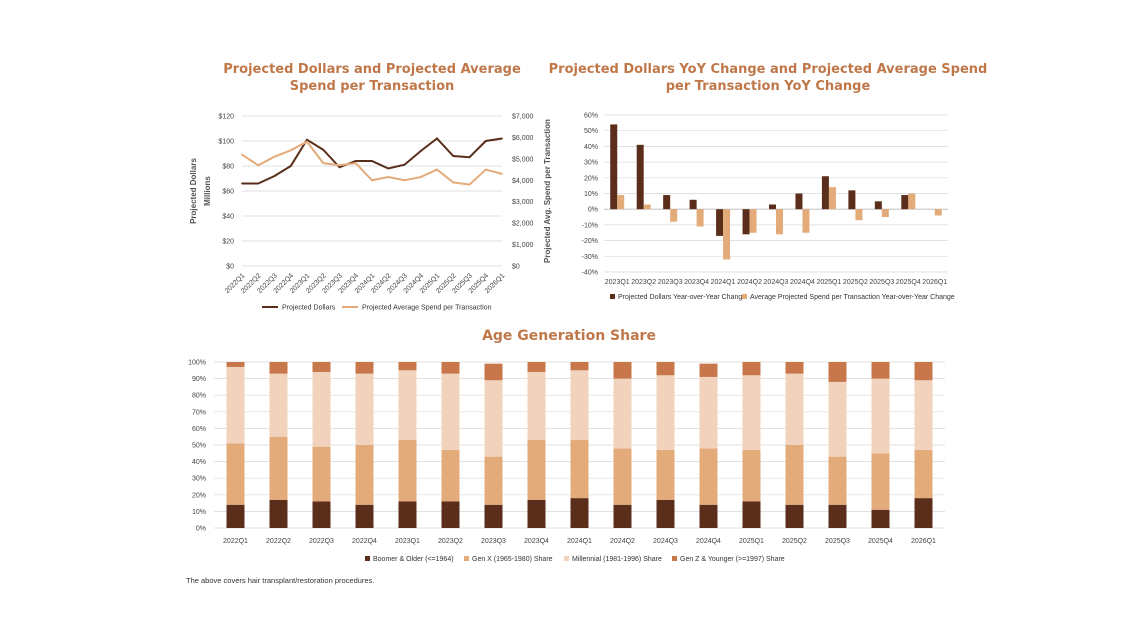 Image resolution: width=1138 pixels, height=640 pixels. What do you see at coordinates (723, 282) in the screenshot?
I see `x-tick-label: 2024Q1` at bounding box center [723, 282].